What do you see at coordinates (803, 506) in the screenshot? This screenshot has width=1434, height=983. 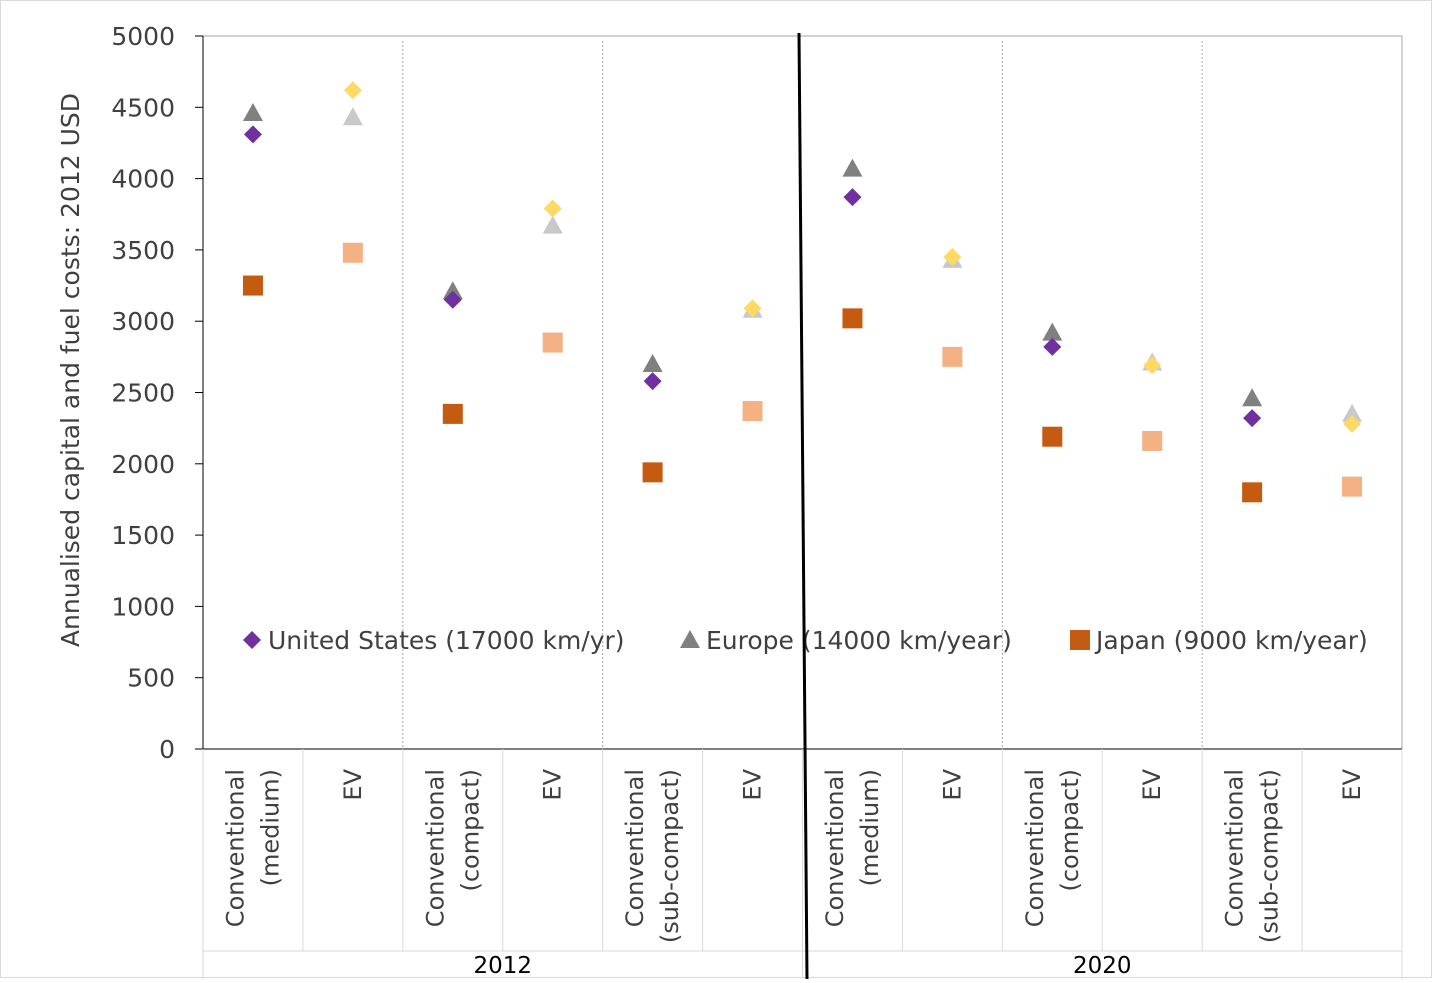 I see `period-divider-line` at bounding box center [803, 506].